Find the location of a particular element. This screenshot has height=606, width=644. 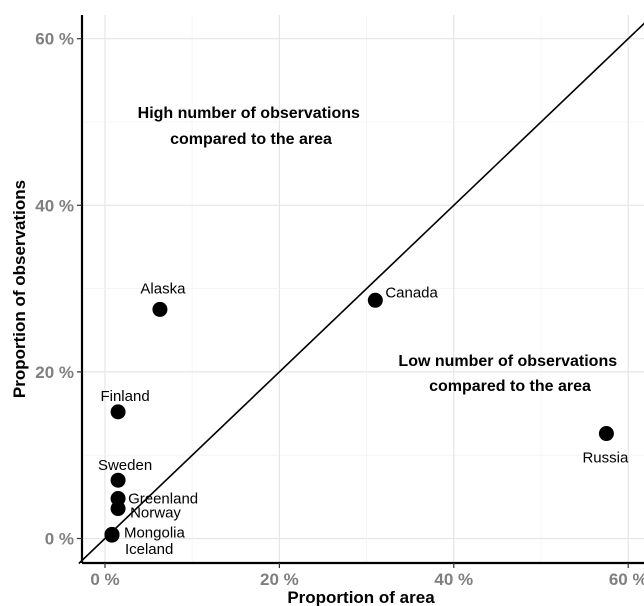

y-axis-title: Proportion of observations is located at coordinates (19, 289).